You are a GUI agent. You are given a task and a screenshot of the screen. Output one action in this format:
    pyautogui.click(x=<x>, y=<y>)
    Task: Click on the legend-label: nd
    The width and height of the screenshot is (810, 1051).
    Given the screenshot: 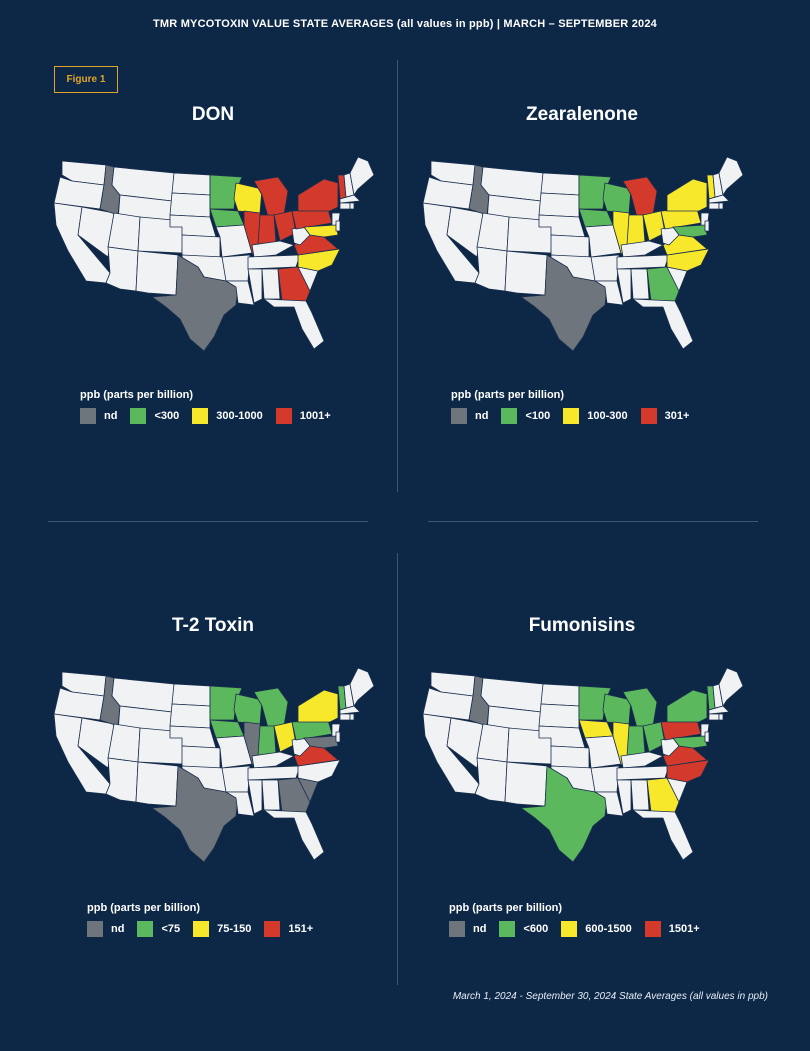 What is the action you would take?
    pyautogui.click(x=111, y=416)
    